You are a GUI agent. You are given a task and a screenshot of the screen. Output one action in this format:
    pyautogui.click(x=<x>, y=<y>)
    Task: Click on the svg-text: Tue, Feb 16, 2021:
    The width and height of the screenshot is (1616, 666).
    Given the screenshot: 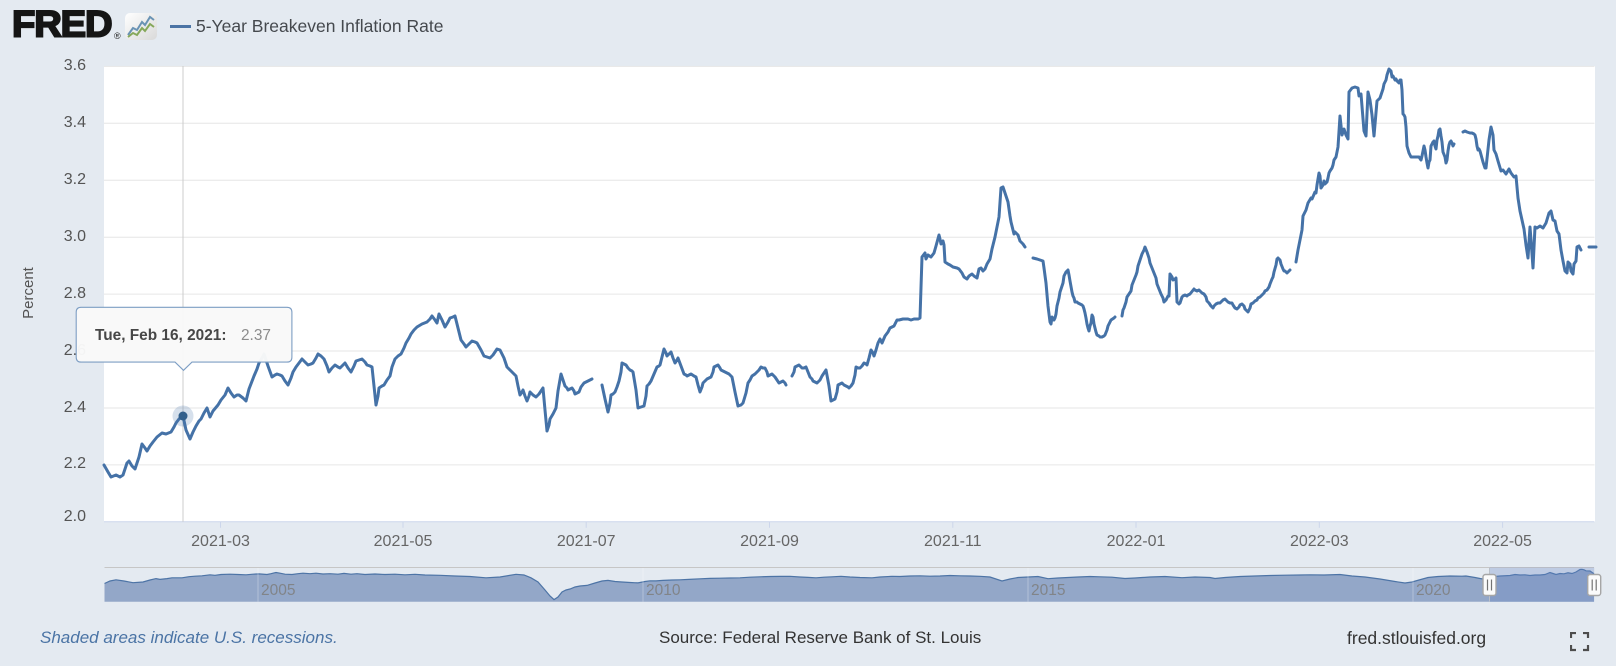 What is the action you would take?
    pyautogui.click(x=160, y=335)
    